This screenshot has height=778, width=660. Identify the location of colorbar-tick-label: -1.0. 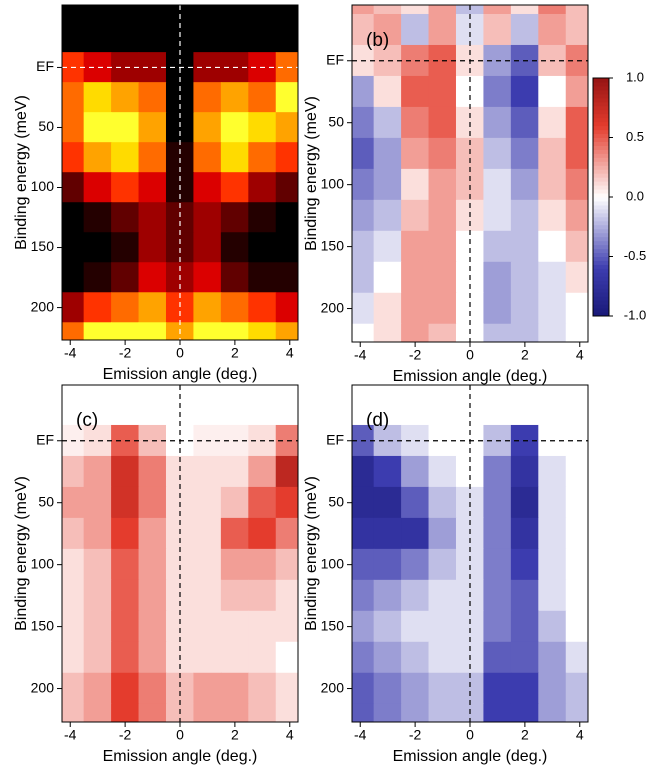
(635, 314).